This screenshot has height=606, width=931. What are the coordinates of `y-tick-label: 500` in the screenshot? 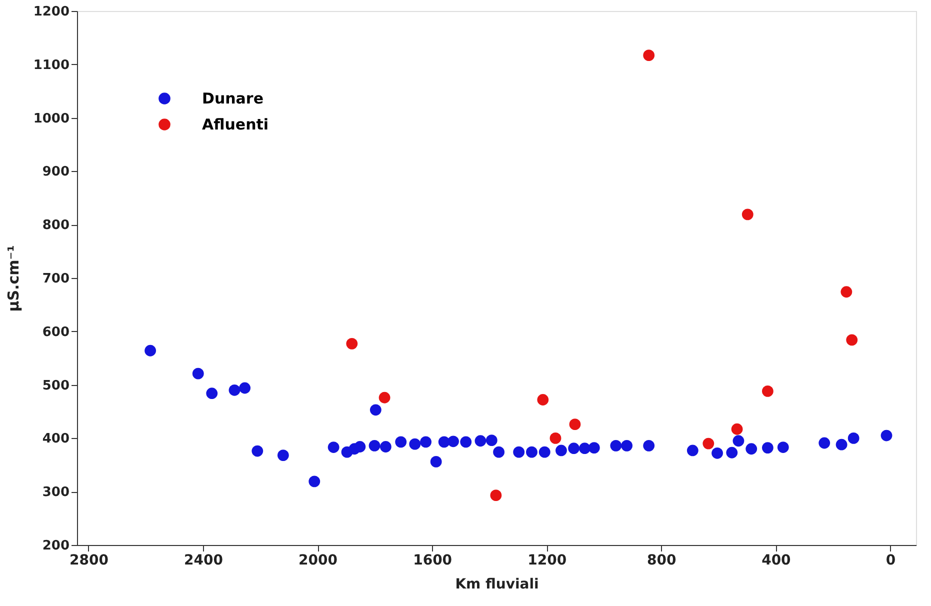 It's located at (56, 386).